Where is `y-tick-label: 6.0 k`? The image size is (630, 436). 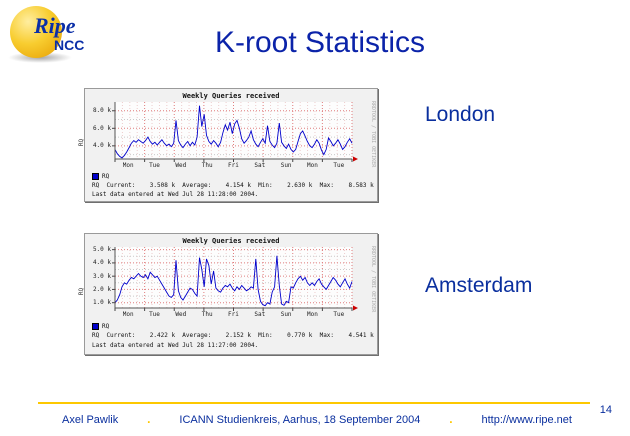
y-tick-label: 6.0 k is located at coordinates (101, 128).